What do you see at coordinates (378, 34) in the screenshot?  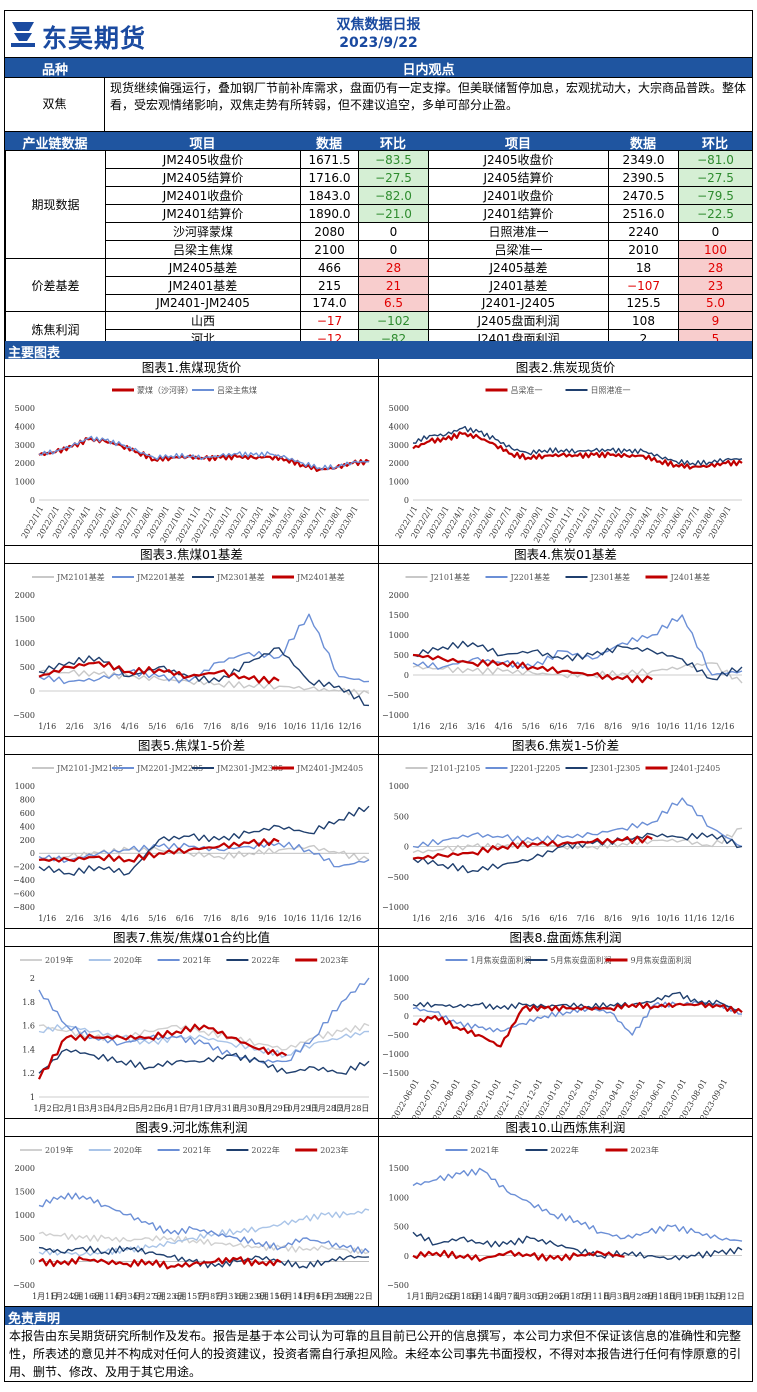 I see `report-header: 东吴期货 双焦数据日报 2023/9/22` at bounding box center [378, 34].